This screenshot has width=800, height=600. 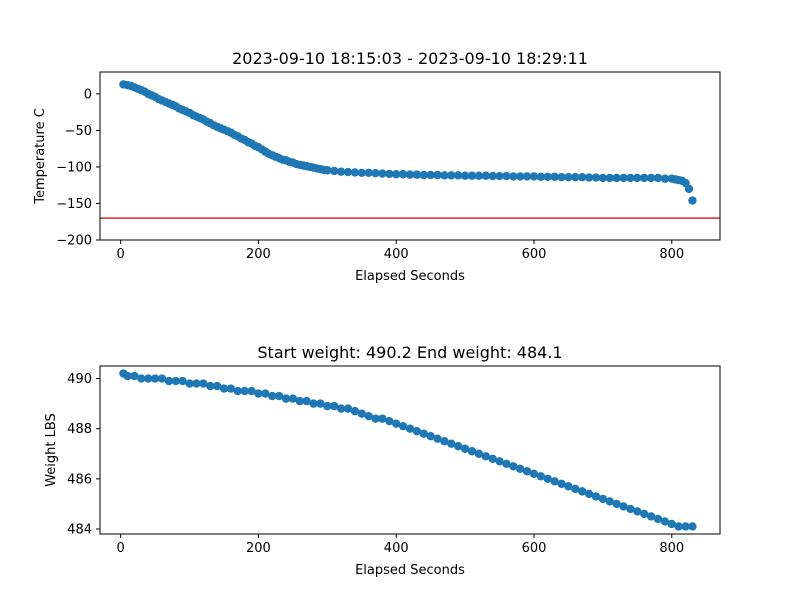 What do you see at coordinates (258, 548) in the screenshot?
I see `weight-x-tick-label: 200` at bounding box center [258, 548].